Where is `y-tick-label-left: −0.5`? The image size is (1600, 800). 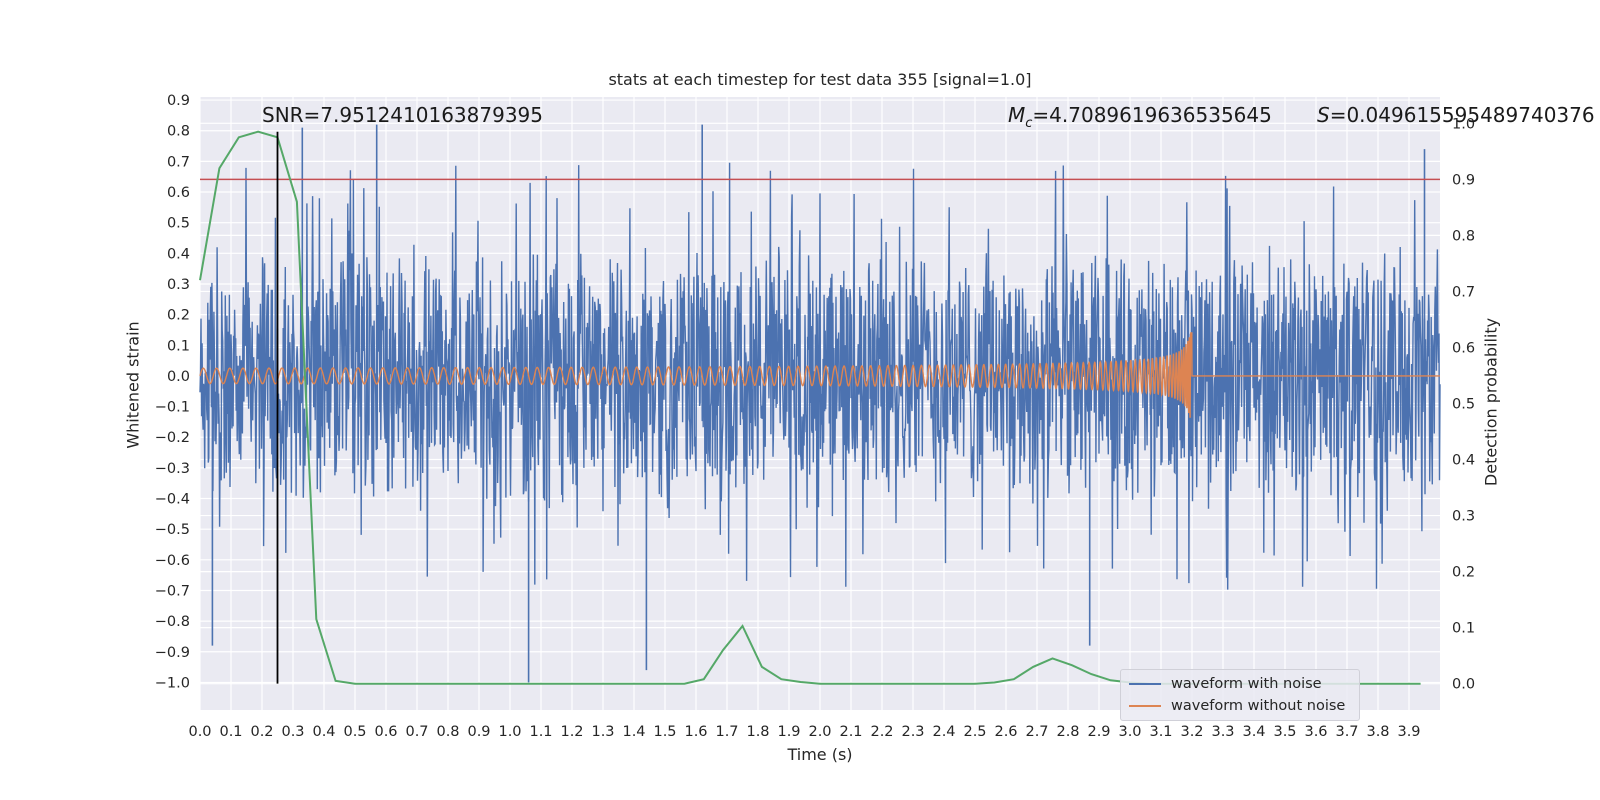 y-tick-label-left: −0.5 is located at coordinates (172, 530).